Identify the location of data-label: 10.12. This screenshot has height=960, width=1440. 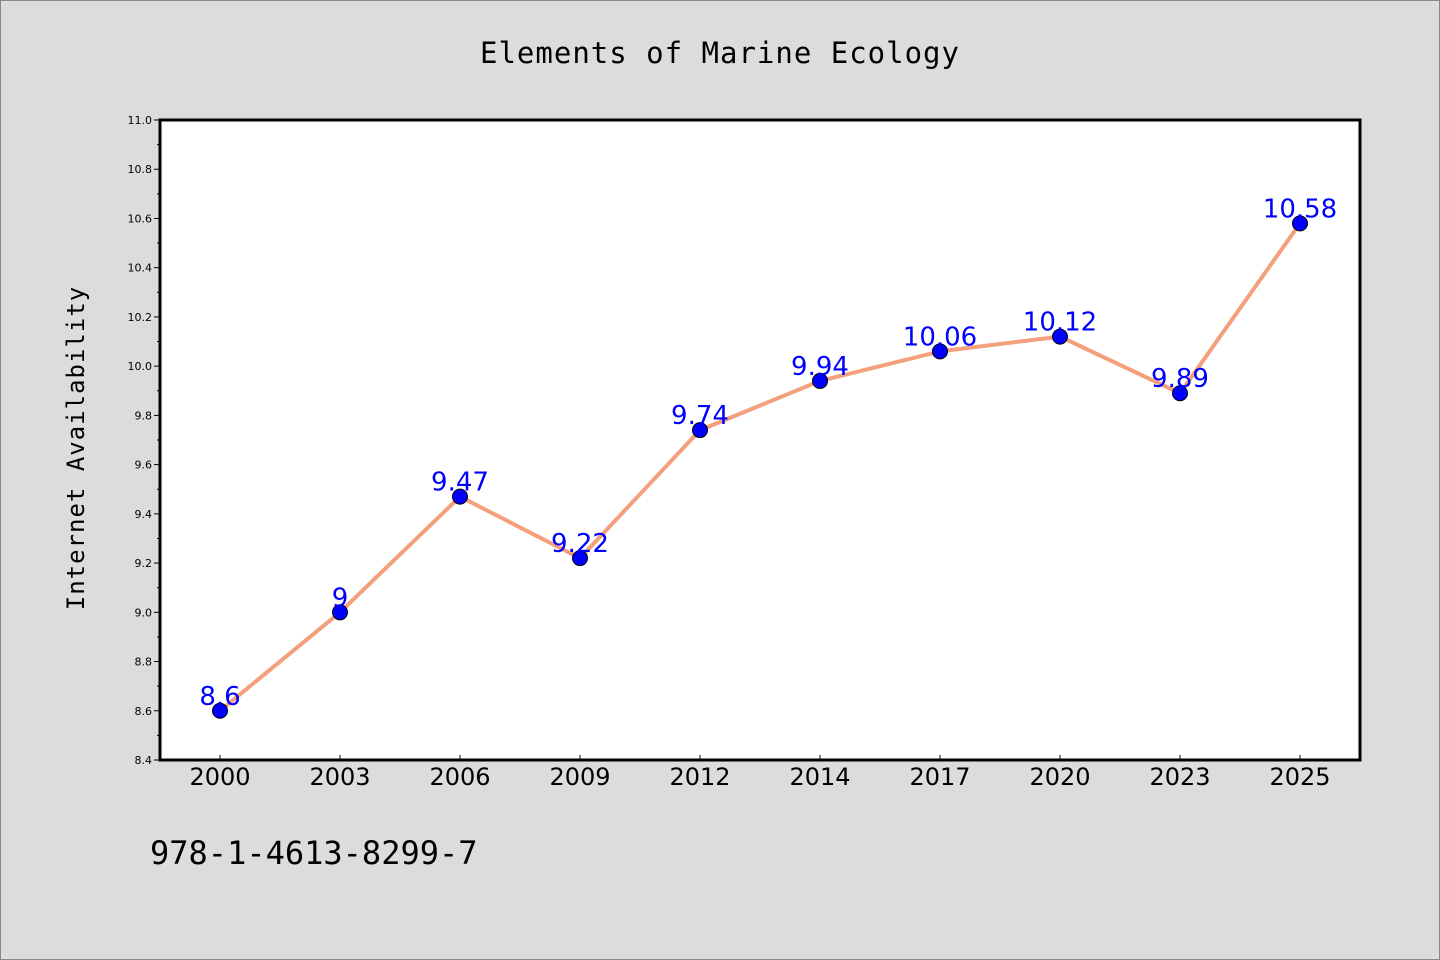
(1060, 323).